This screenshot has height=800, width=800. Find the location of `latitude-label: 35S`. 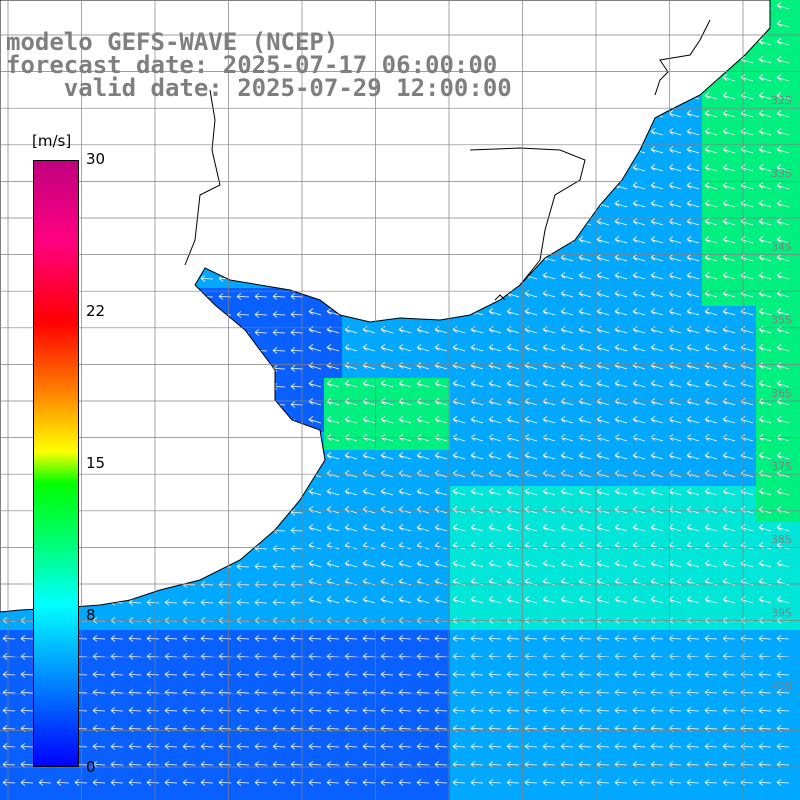

latitude-label: 35S is located at coordinates (781, 320).